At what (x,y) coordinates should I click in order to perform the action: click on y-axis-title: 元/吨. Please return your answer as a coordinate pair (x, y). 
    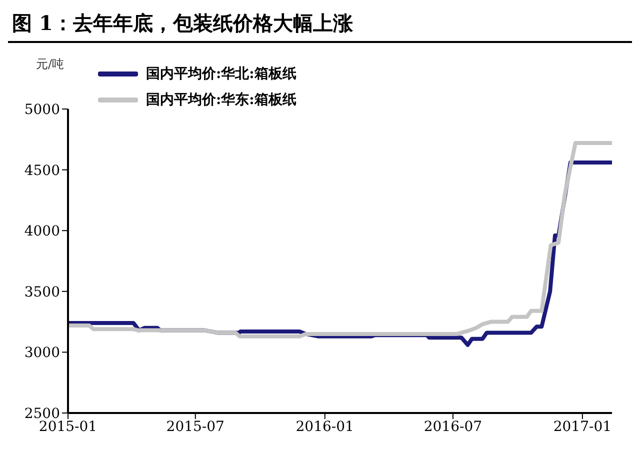
    Looking at the image, I should click on (50, 64).